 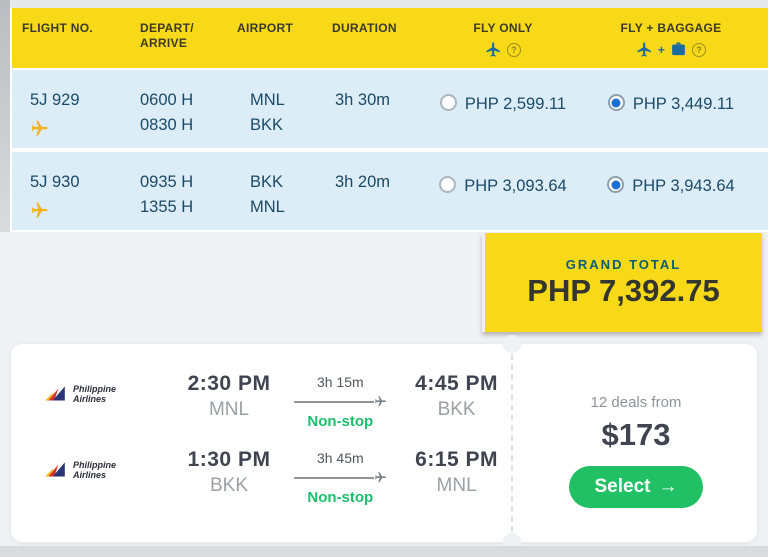 What do you see at coordinates (636, 434) in the screenshot?
I see `deal-price: $173` at bounding box center [636, 434].